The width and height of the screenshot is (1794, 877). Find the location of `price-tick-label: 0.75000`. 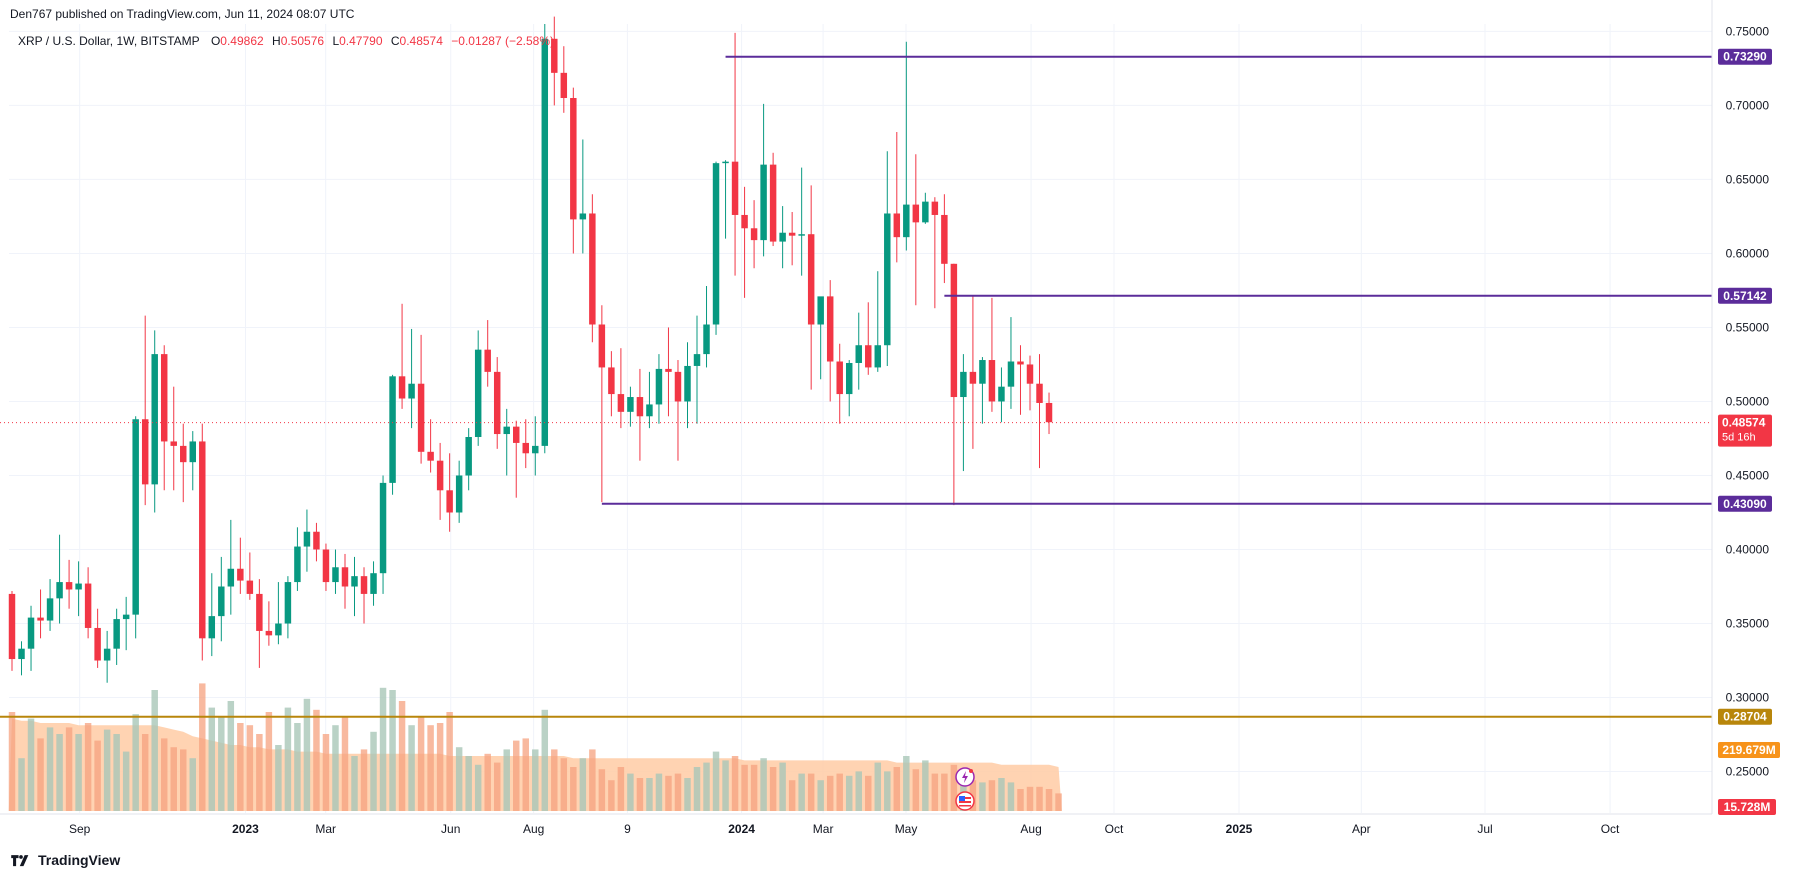

price-tick-label: 0.75000 is located at coordinates (1748, 31).